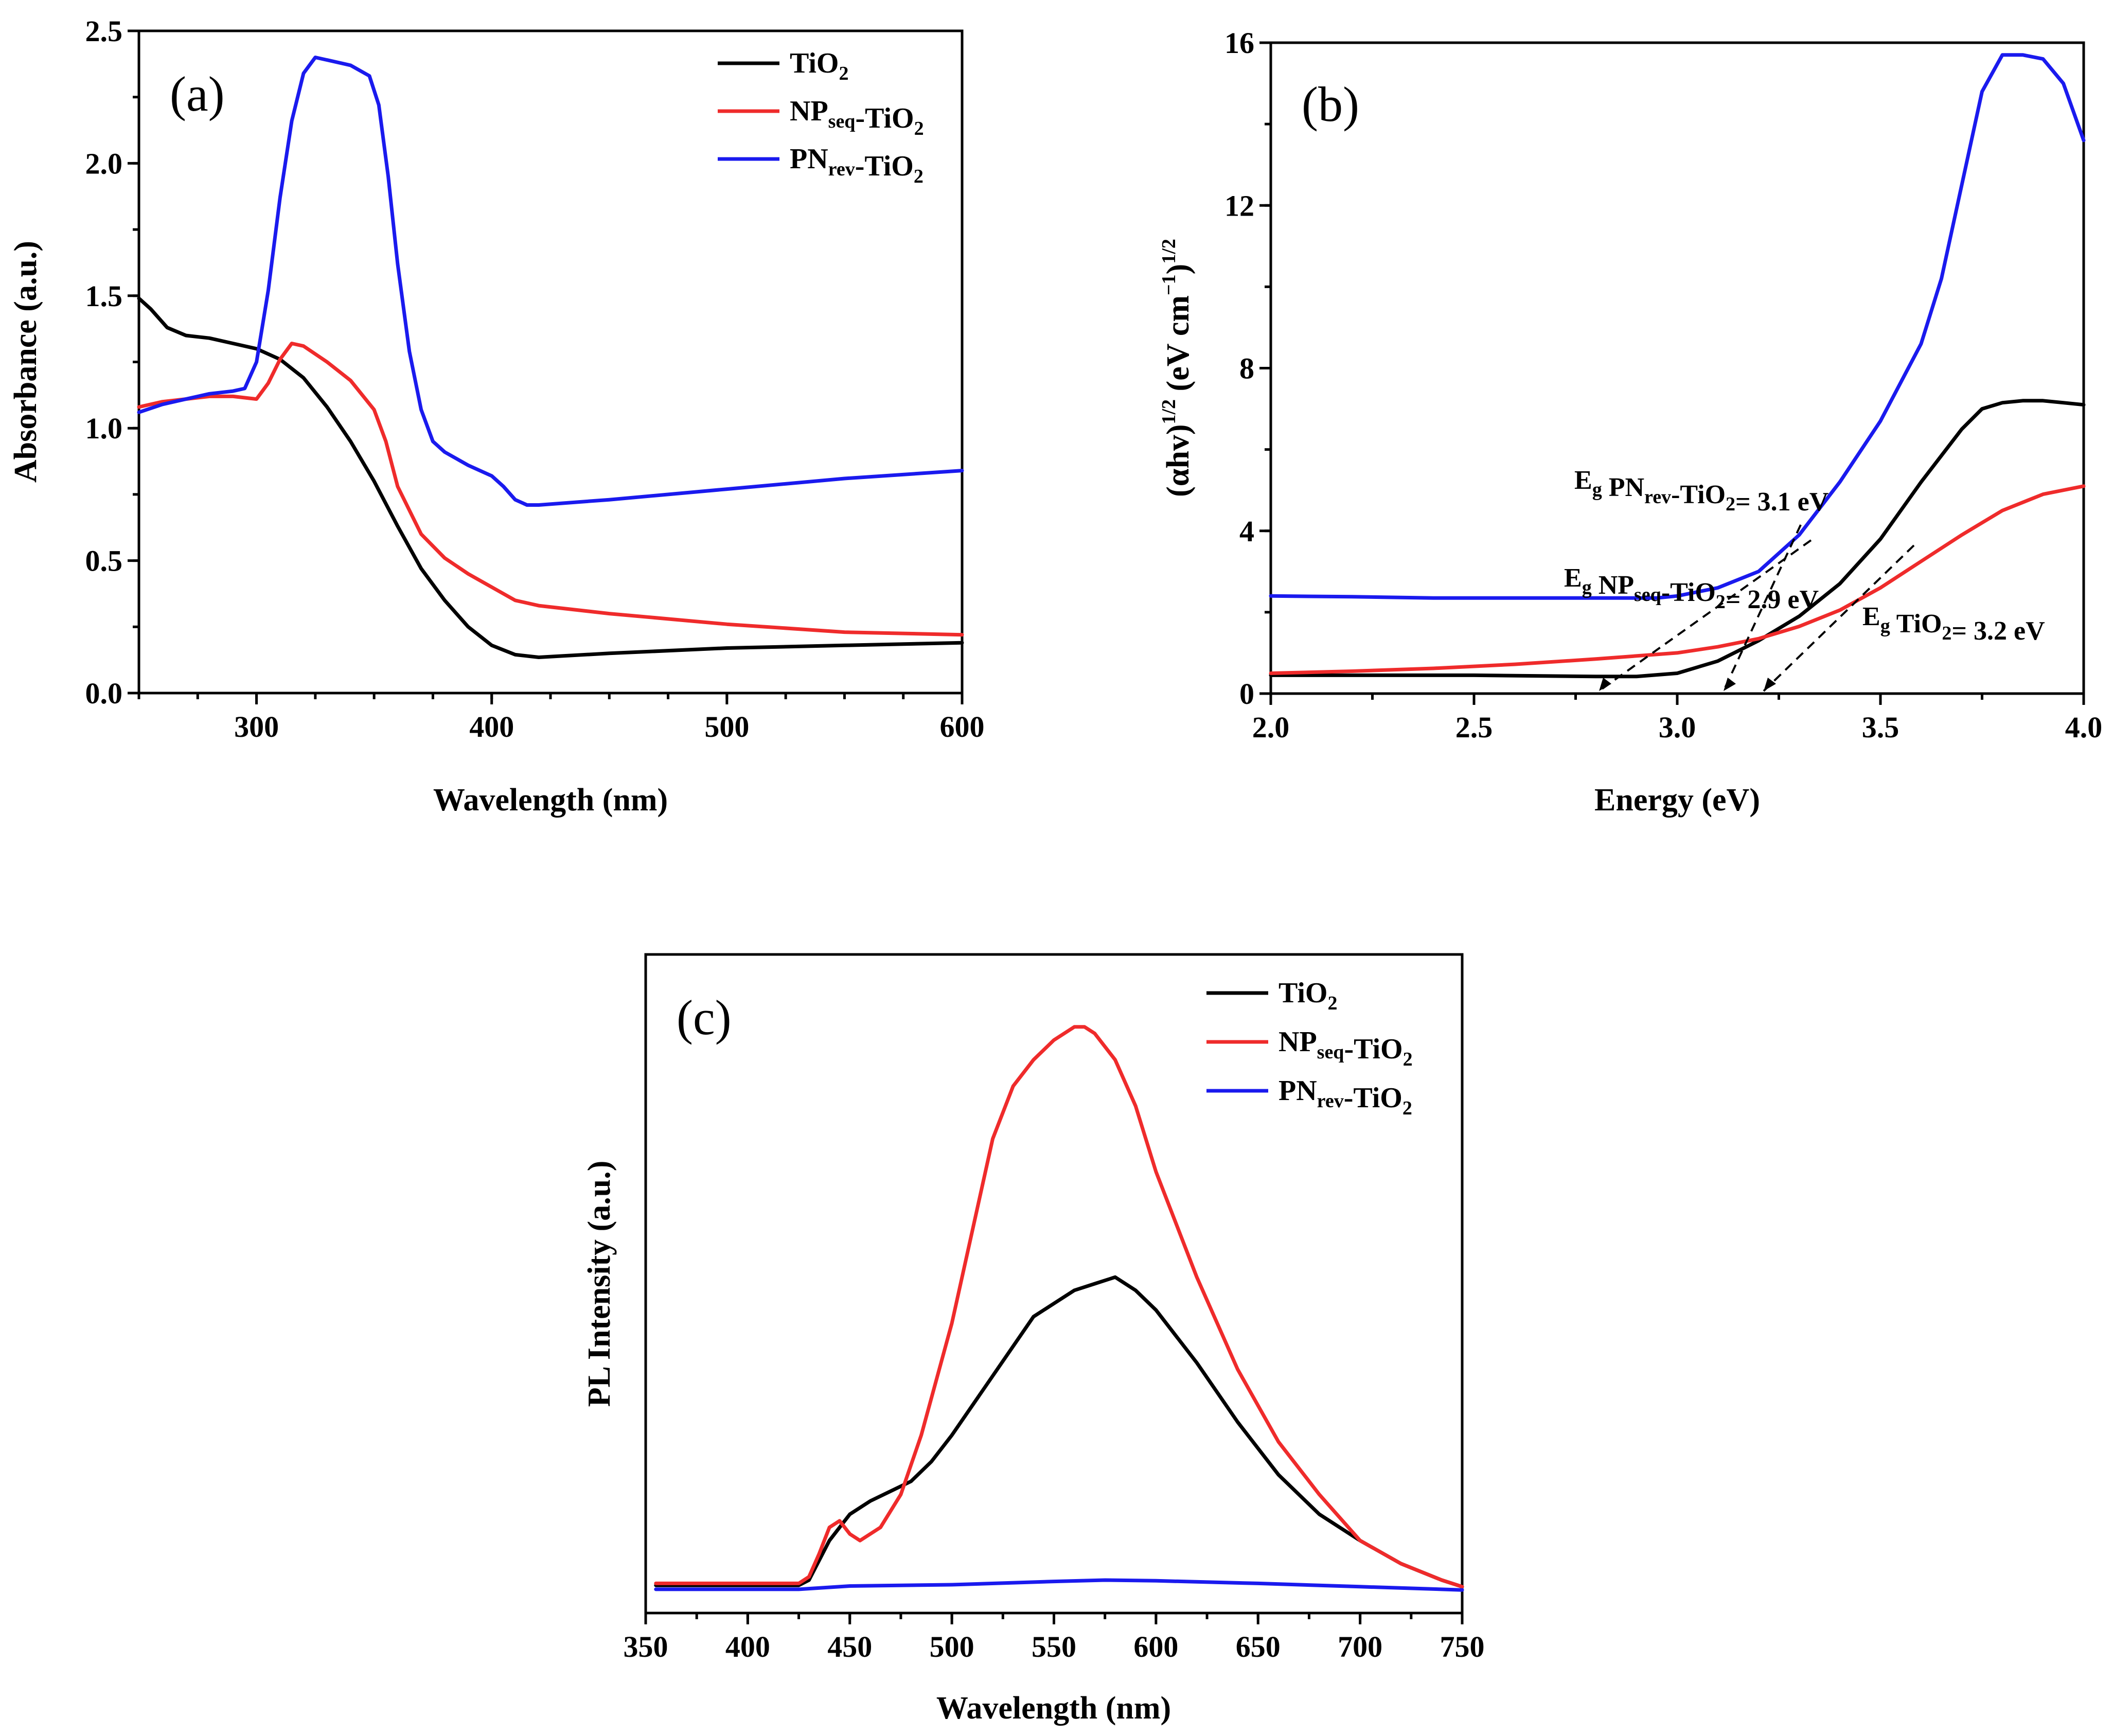  What do you see at coordinates (1247, 368) in the screenshot?
I see `y-tick-label: 8` at bounding box center [1247, 368].